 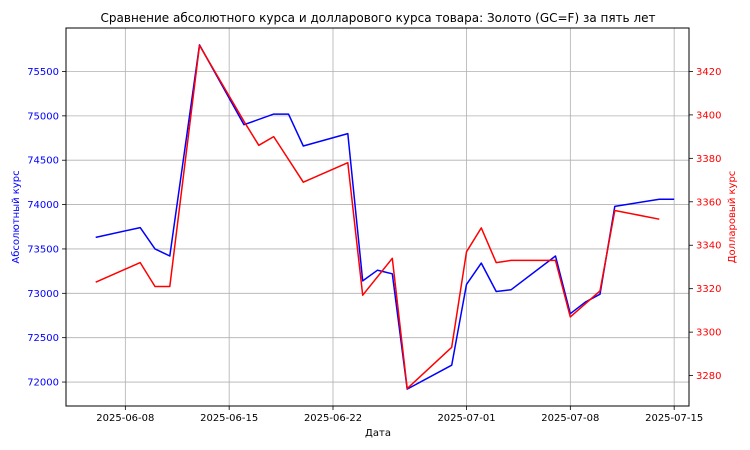 I want to click on x-tick-label: 2025-07-15, so click(x=674, y=418).